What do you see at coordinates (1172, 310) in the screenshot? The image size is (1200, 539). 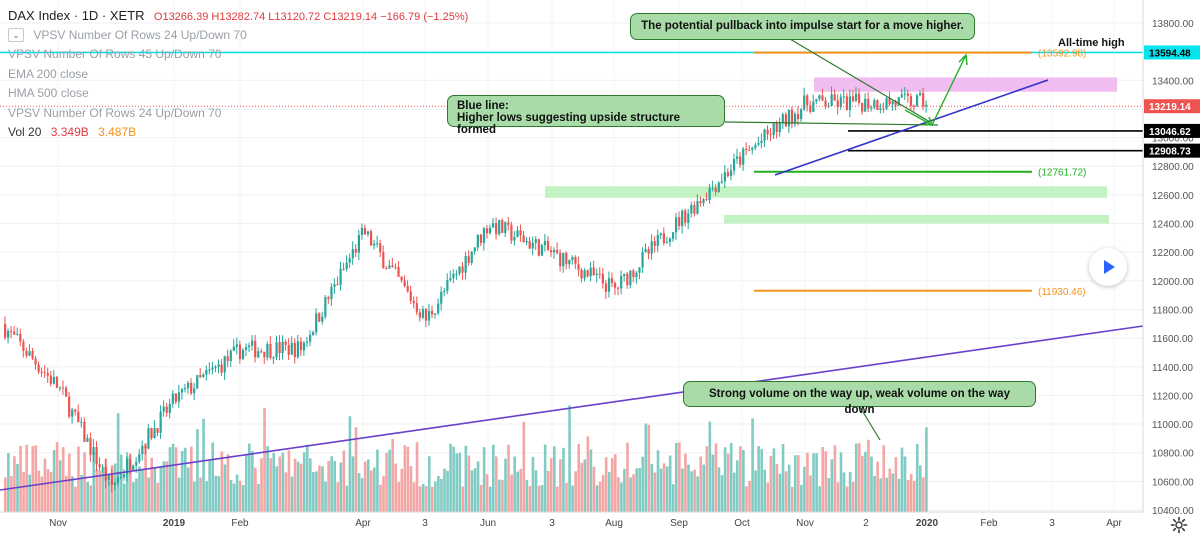 I see `price-tick-label: 11800.00` at bounding box center [1172, 310].